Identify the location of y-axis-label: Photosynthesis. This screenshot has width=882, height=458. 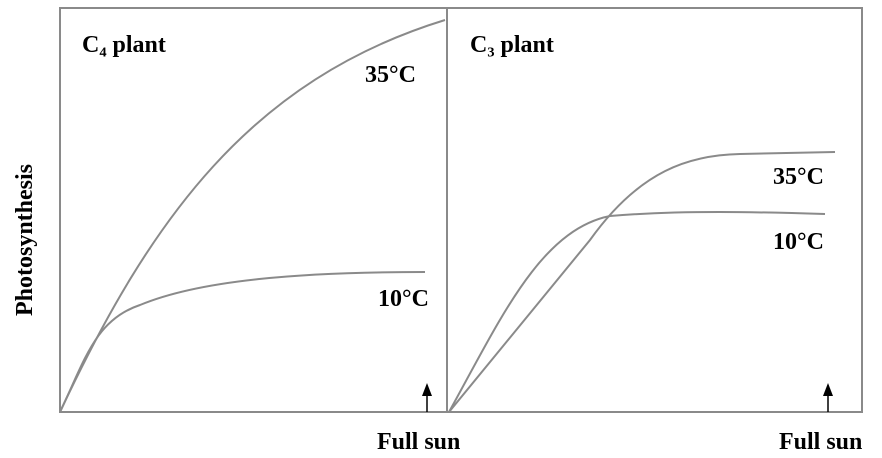
(25, 240).